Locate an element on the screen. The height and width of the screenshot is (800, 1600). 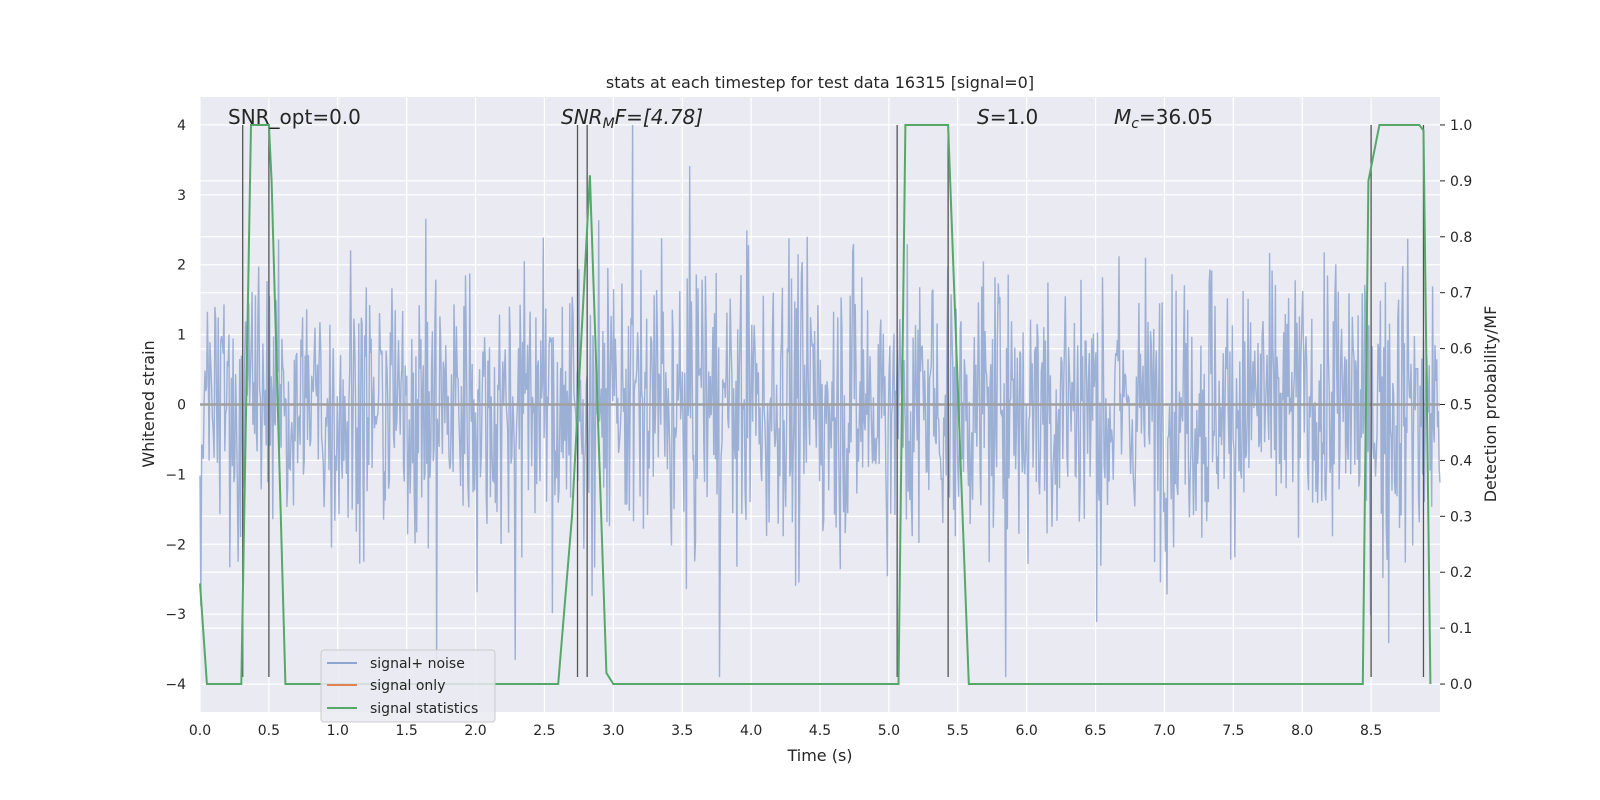
y2-tick-label: 0.8 is located at coordinates (1461, 238).